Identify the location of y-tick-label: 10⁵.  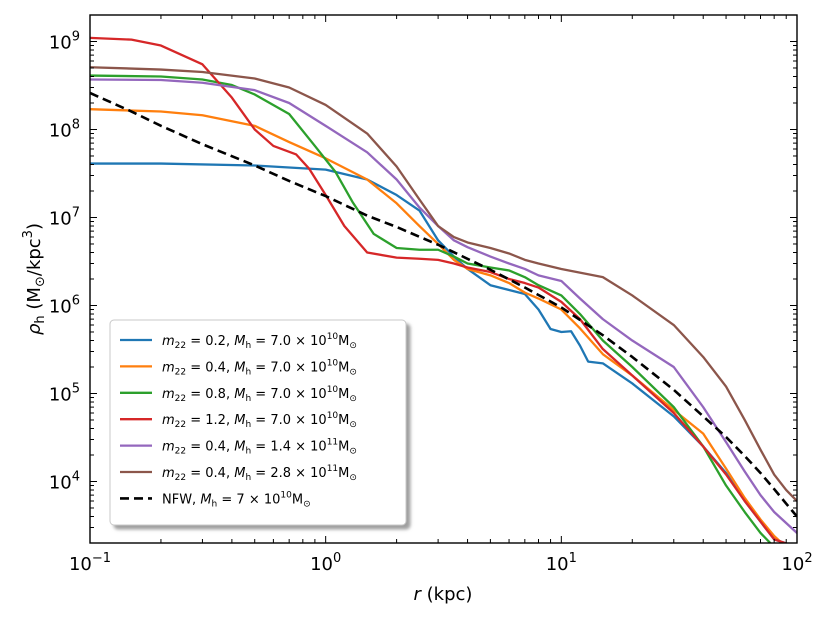
(64, 393).